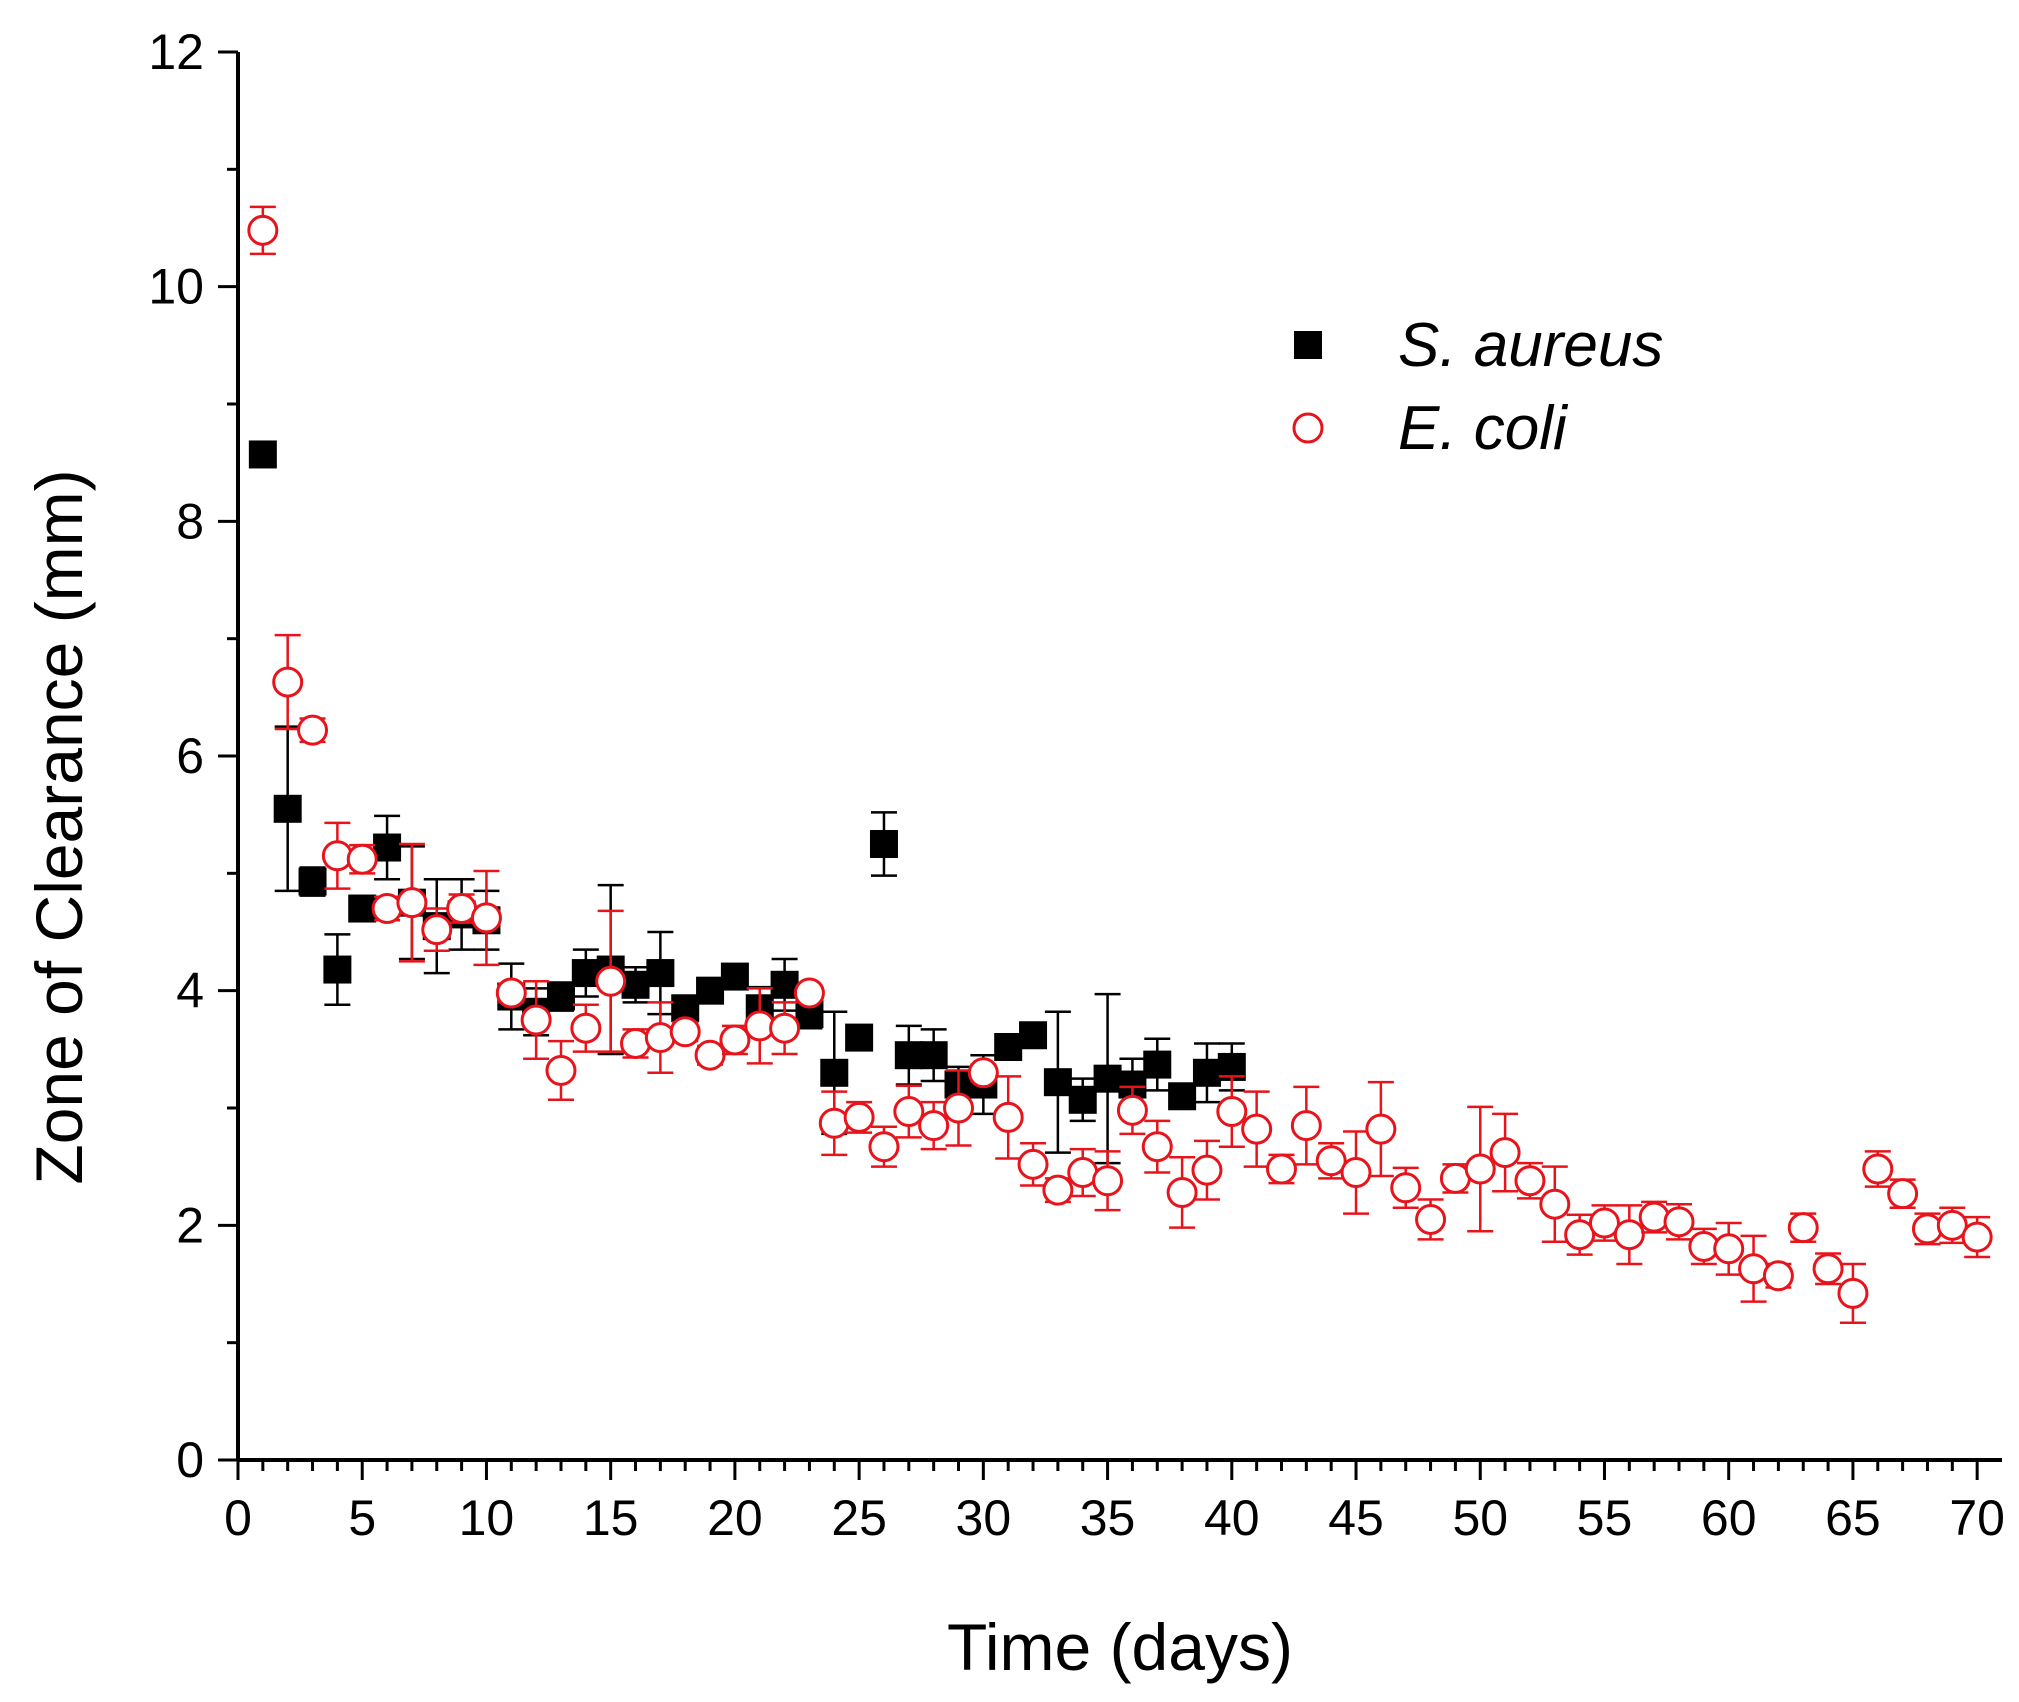 The width and height of the screenshot is (2019, 1702). I want to click on x-tick-label: 45, so click(1356, 1518).